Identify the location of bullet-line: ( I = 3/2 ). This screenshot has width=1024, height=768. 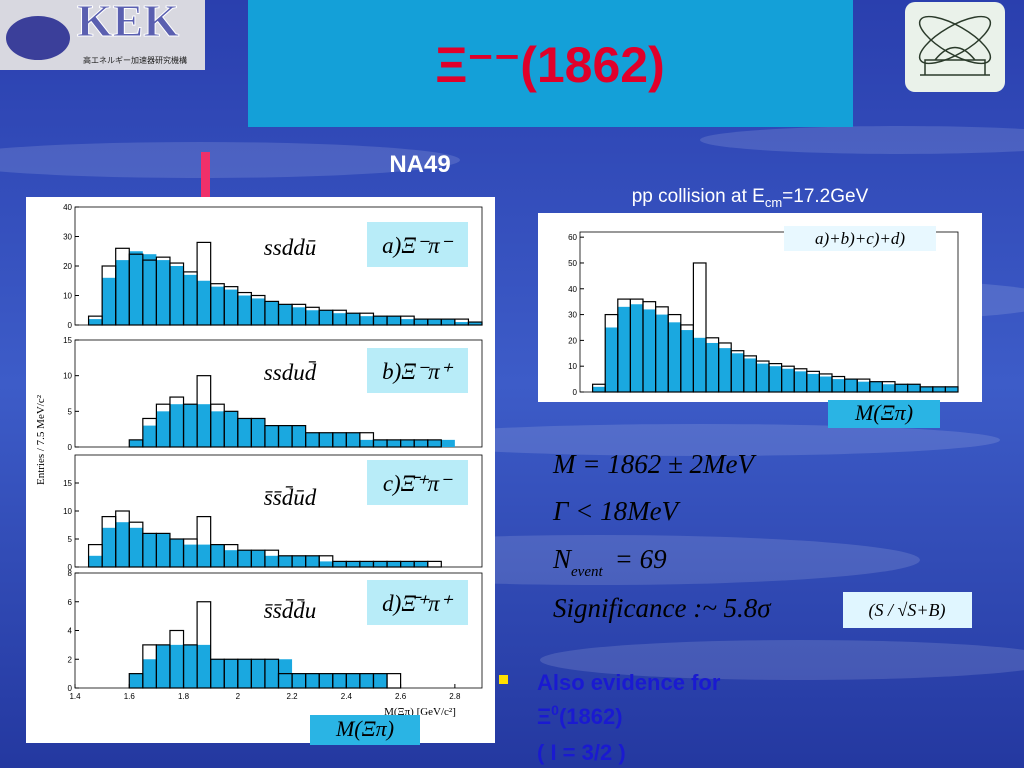
(581, 752).